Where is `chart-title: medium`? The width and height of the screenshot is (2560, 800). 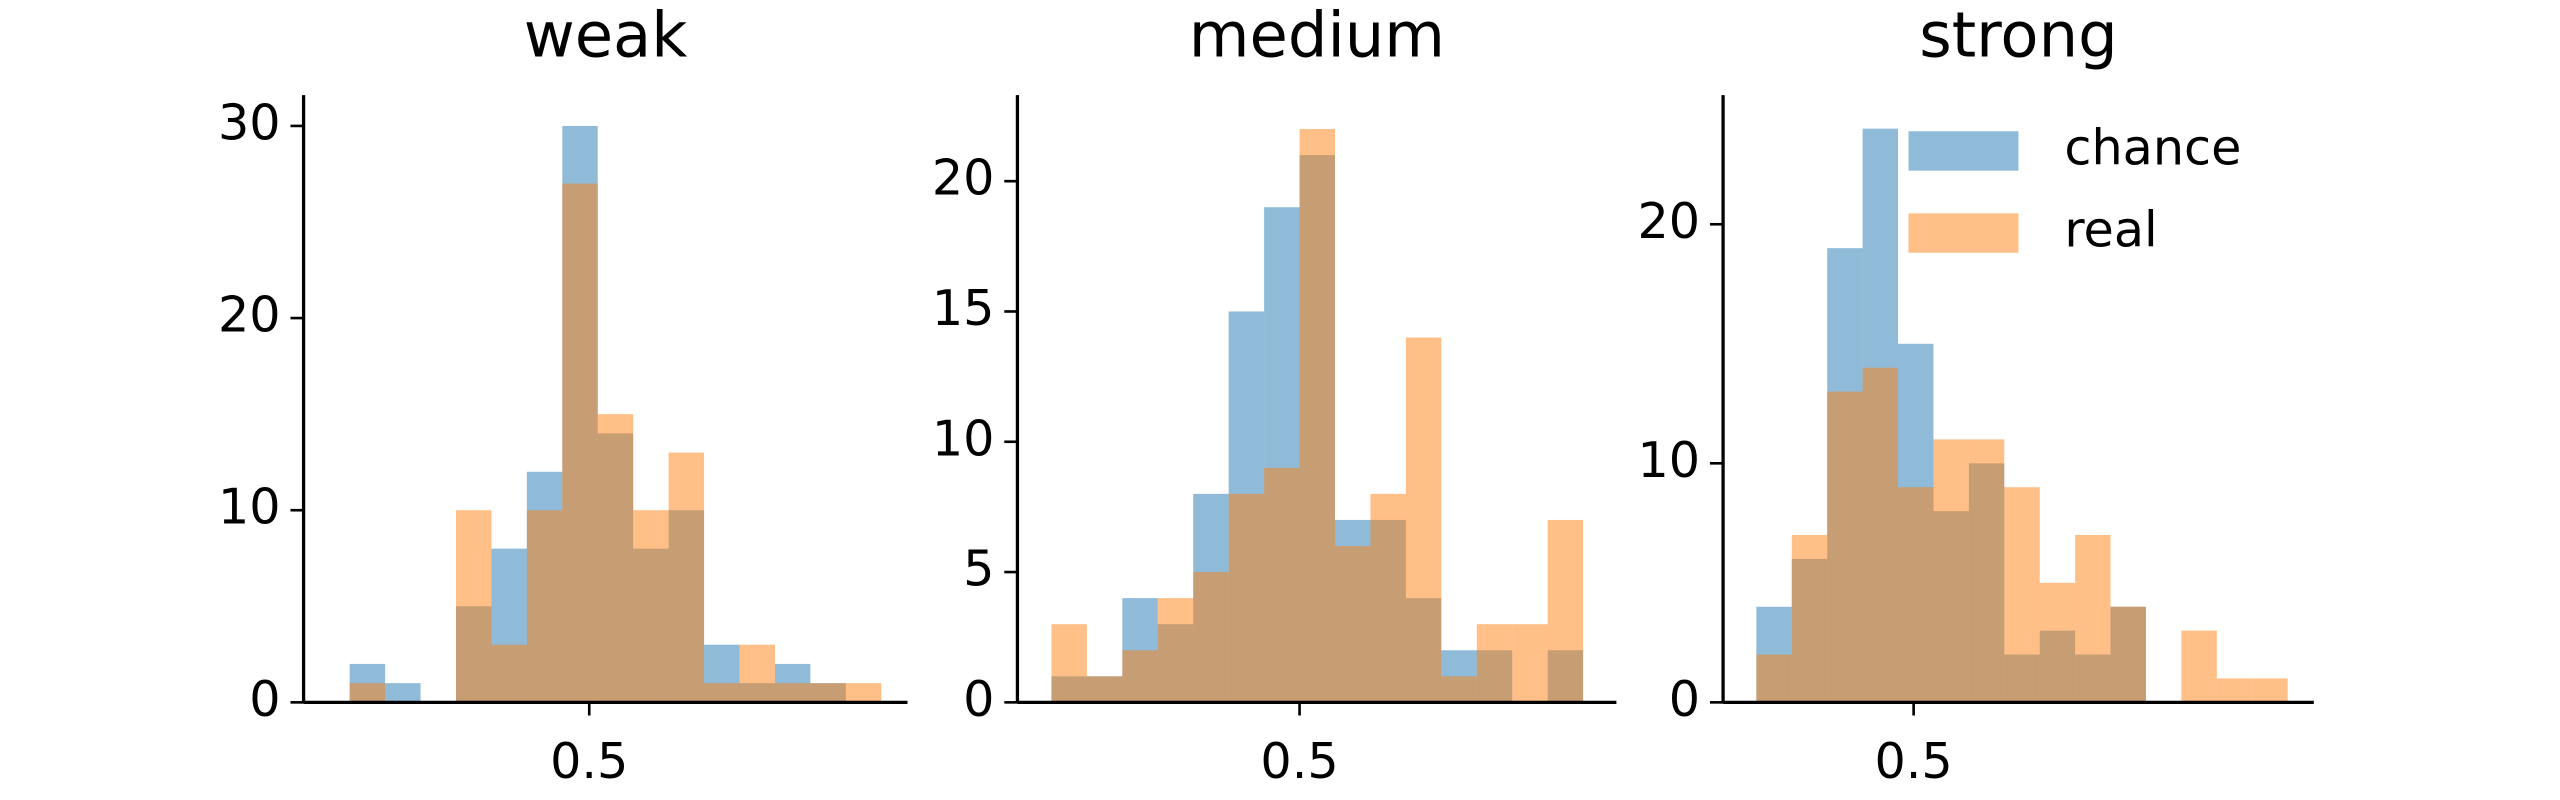
chart-title: medium is located at coordinates (1317, 35).